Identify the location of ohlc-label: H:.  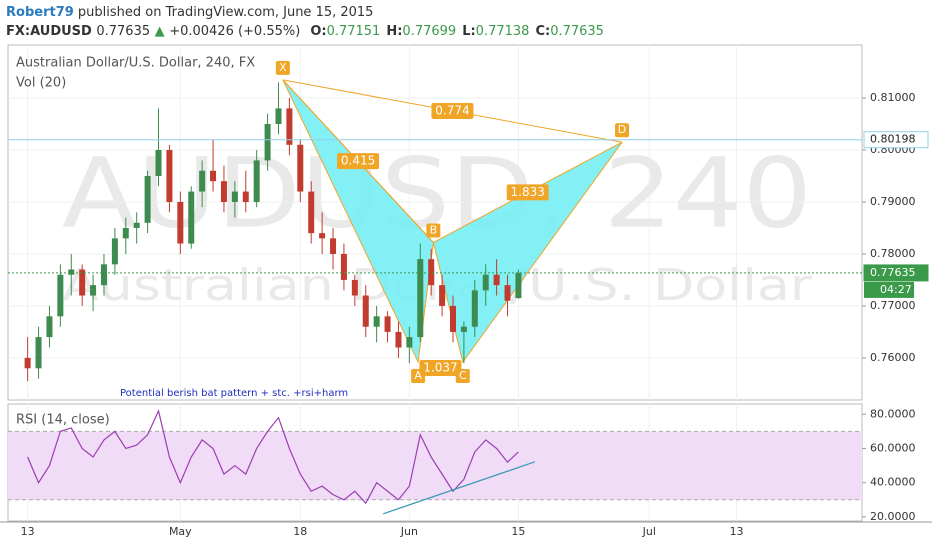
(394, 31).